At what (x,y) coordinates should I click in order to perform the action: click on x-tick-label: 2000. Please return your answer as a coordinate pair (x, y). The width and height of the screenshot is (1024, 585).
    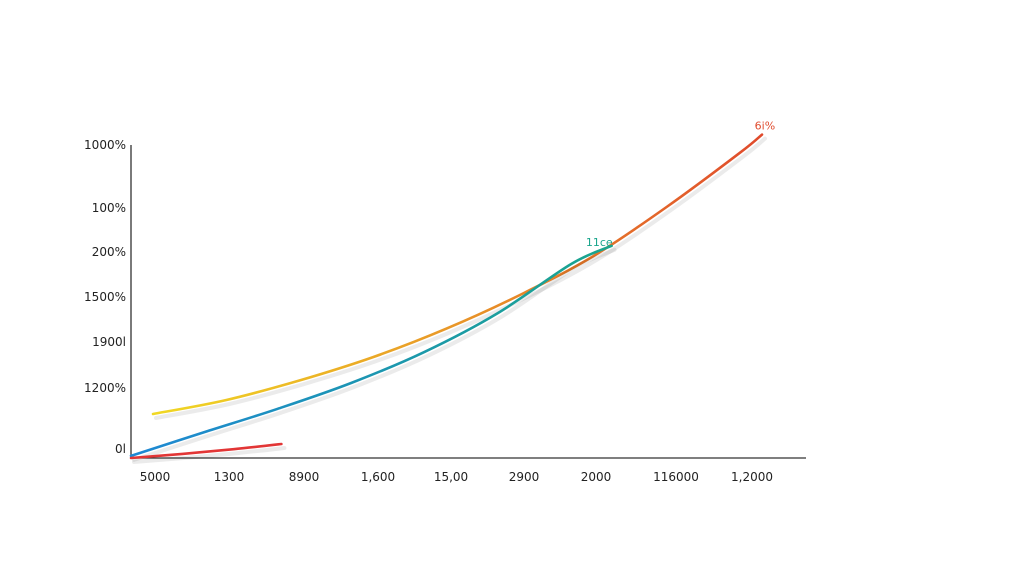
    Looking at the image, I should click on (596, 477).